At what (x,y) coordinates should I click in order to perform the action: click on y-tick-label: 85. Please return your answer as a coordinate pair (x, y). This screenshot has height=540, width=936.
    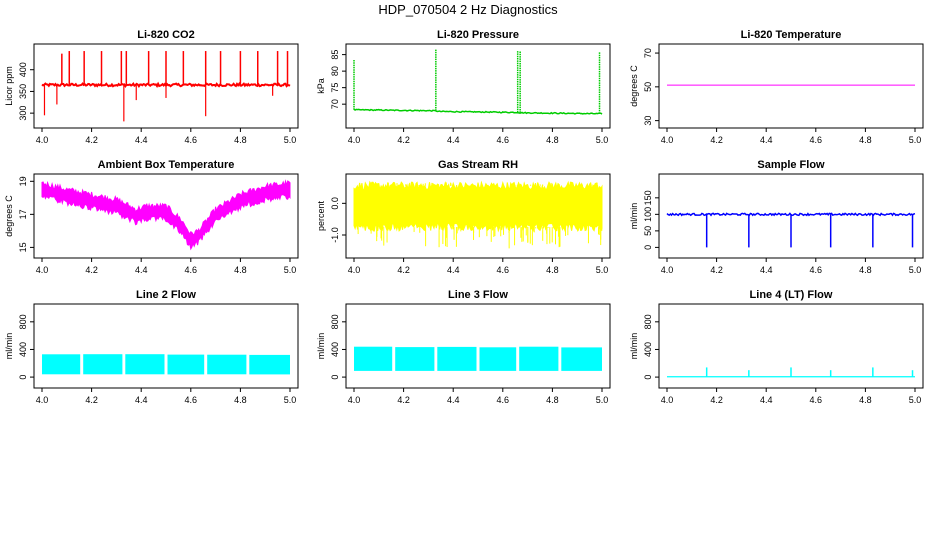
    Looking at the image, I should click on (335, 55).